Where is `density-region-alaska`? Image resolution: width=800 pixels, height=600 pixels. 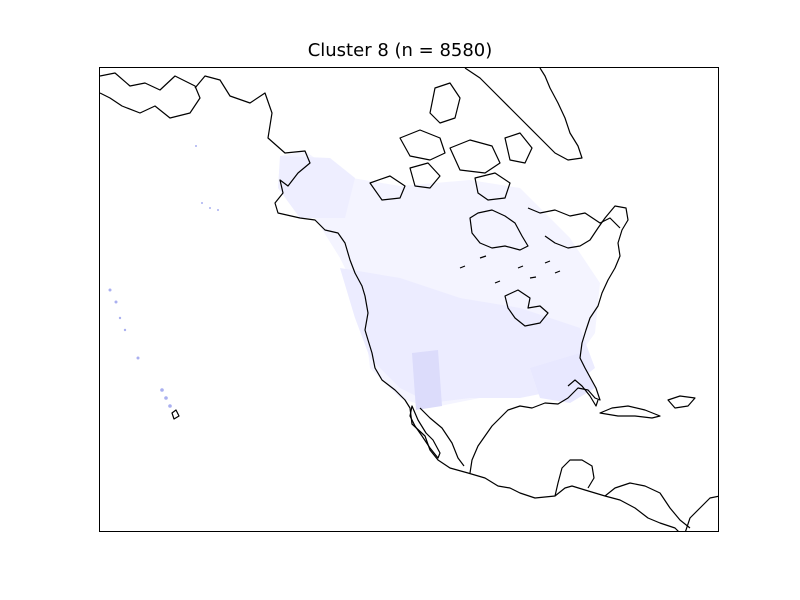 density-region-alaska is located at coordinates (316, 187).